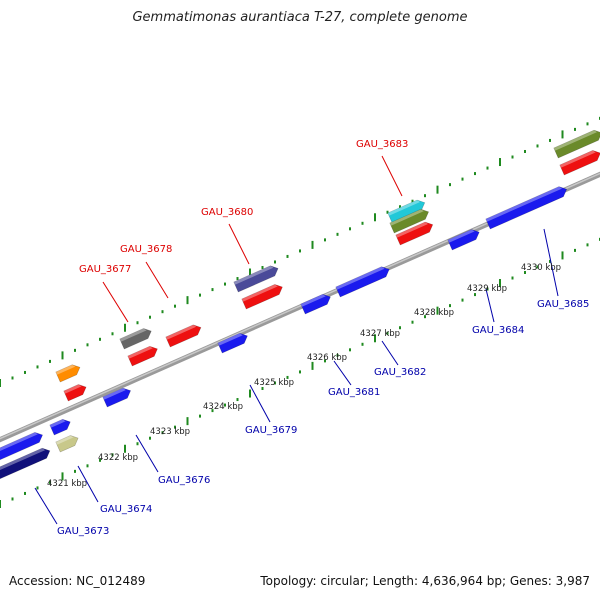 The image size is (600, 600). Describe the element at coordinates (227, 212) in the screenshot. I see `gene-label: GAU_3680` at that location.